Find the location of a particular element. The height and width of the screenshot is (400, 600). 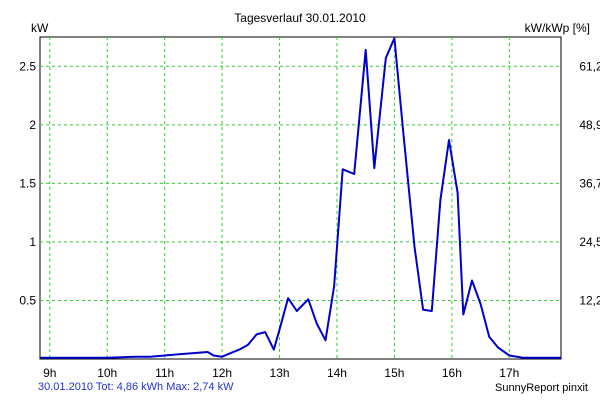

y-tick-label: 1.5 is located at coordinates (27, 183).